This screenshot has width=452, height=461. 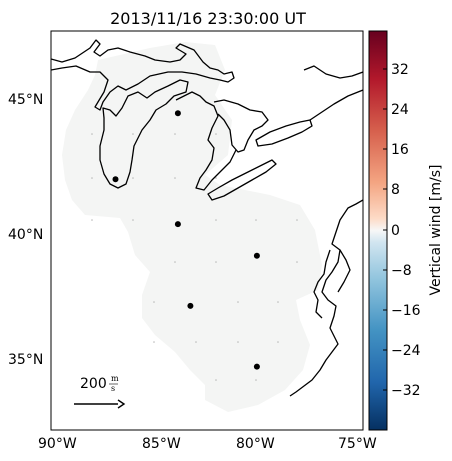 What do you see at coordinates (25, 360) in the screenshot?
I see `lat-label-35n: 35°N` at bounding box center [25, 360].